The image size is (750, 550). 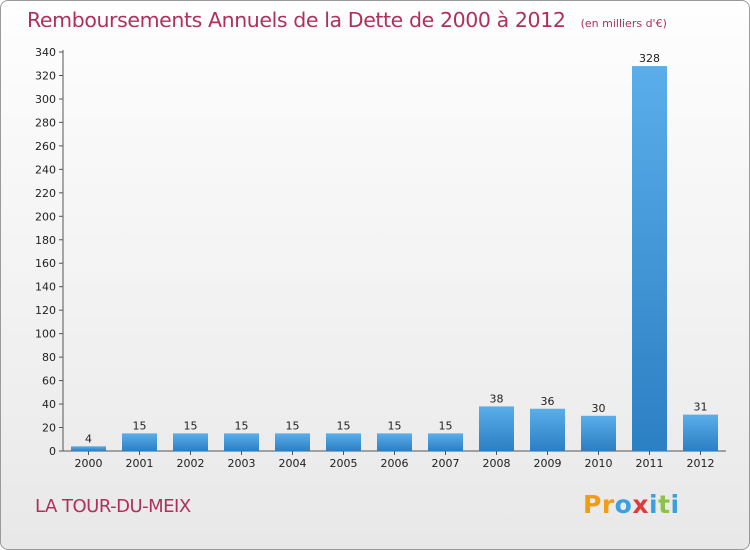 I want to click on x-tick-label: 2005, so click(x=344, y=463).